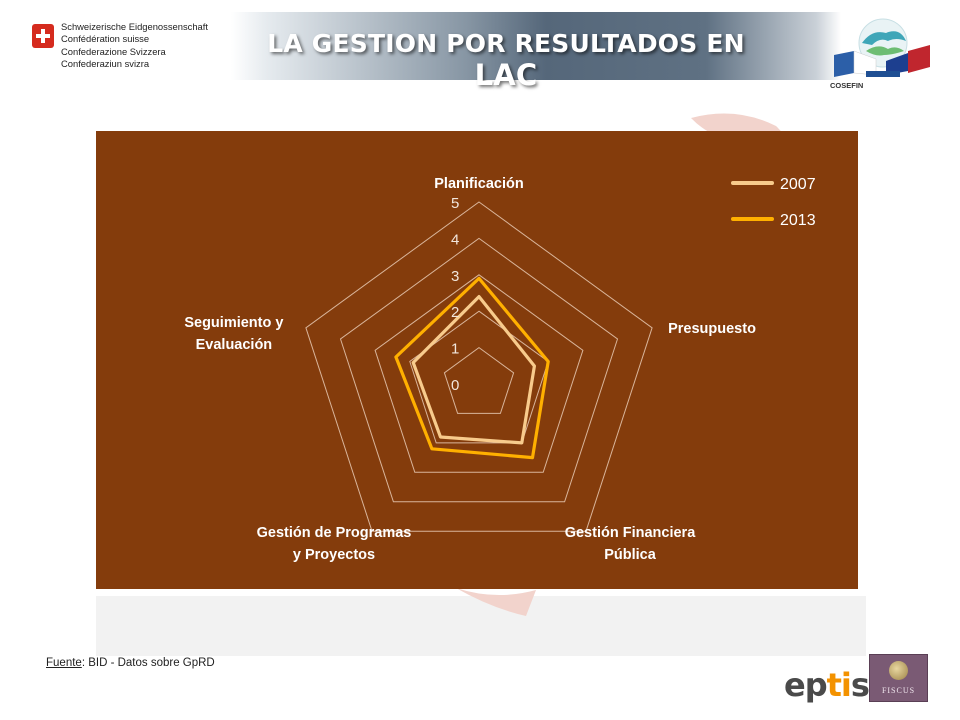  What do you see at coordinates (105, 39) in the screenshot?
I see `swiss-line-fr: Confédération suisse` at bounding box center [105, 39].